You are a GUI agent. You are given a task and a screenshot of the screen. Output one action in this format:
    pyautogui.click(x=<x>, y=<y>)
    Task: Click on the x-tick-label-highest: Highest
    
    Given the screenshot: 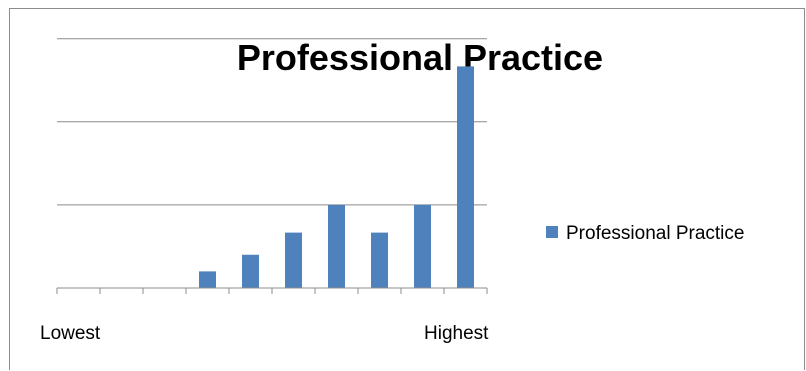 What is the action you would take?
    pyautogui.click(x=456, y=333)
    